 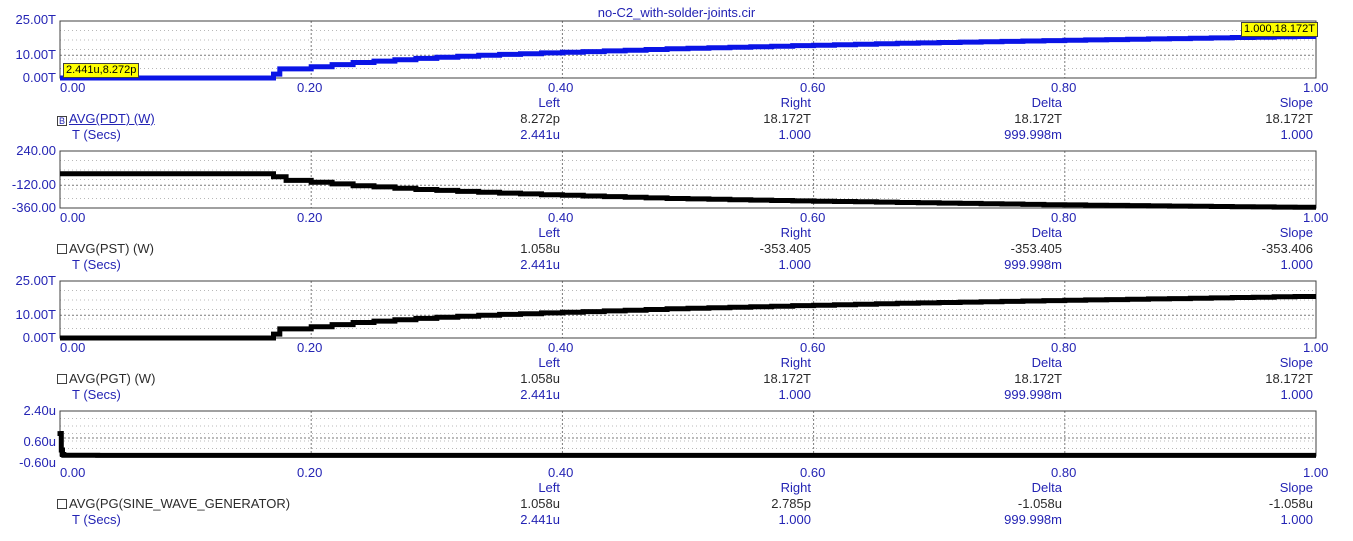 I want to click on y-tick-label: 240.00, so click(x=36, y=150).